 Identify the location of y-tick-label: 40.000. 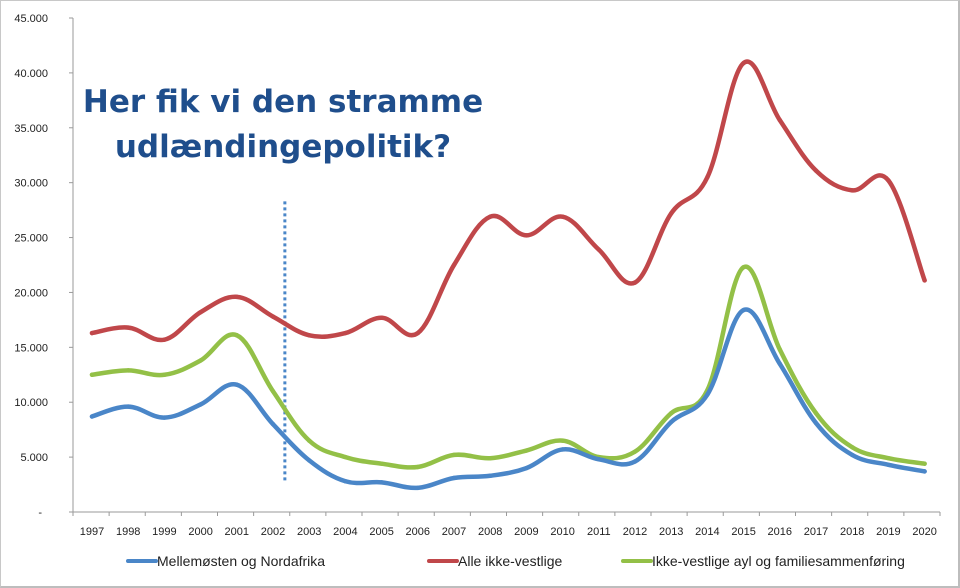
(31, 74).